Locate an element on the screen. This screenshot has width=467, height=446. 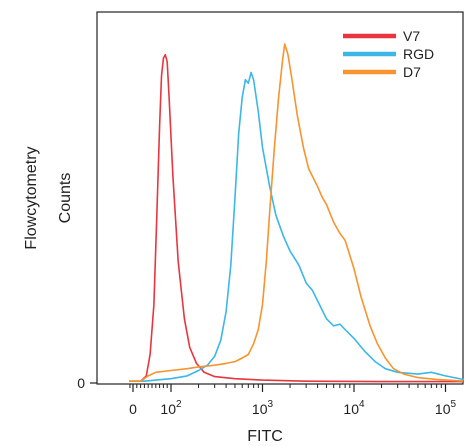
legend-label-rgd: RGD is located at coordinates (418, 54).